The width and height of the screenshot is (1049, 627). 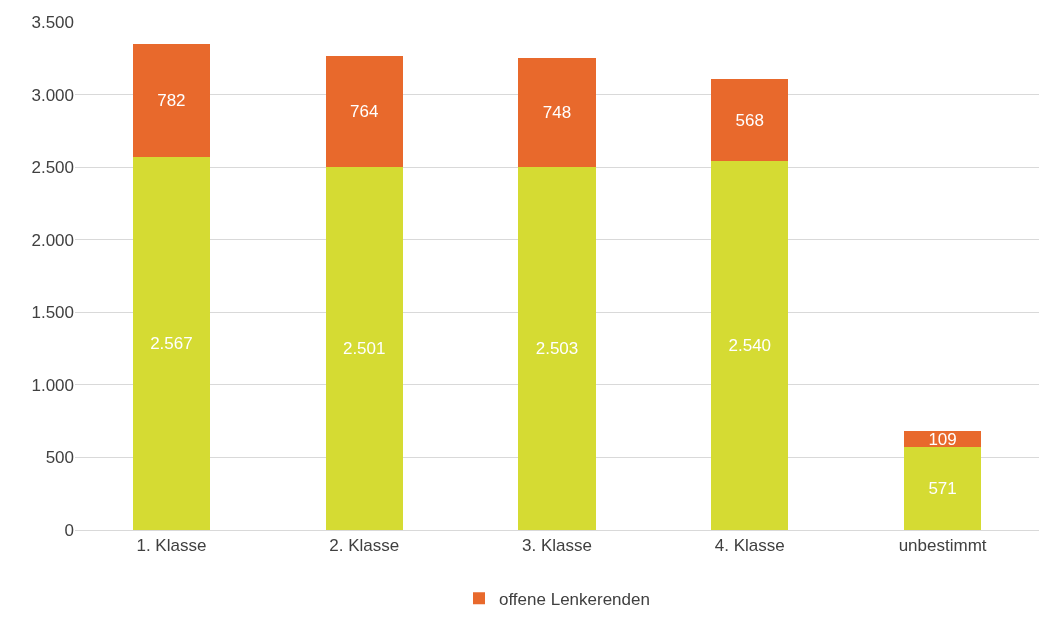 I want to click on y-tick-label: 0, so click(x=69, y=530).